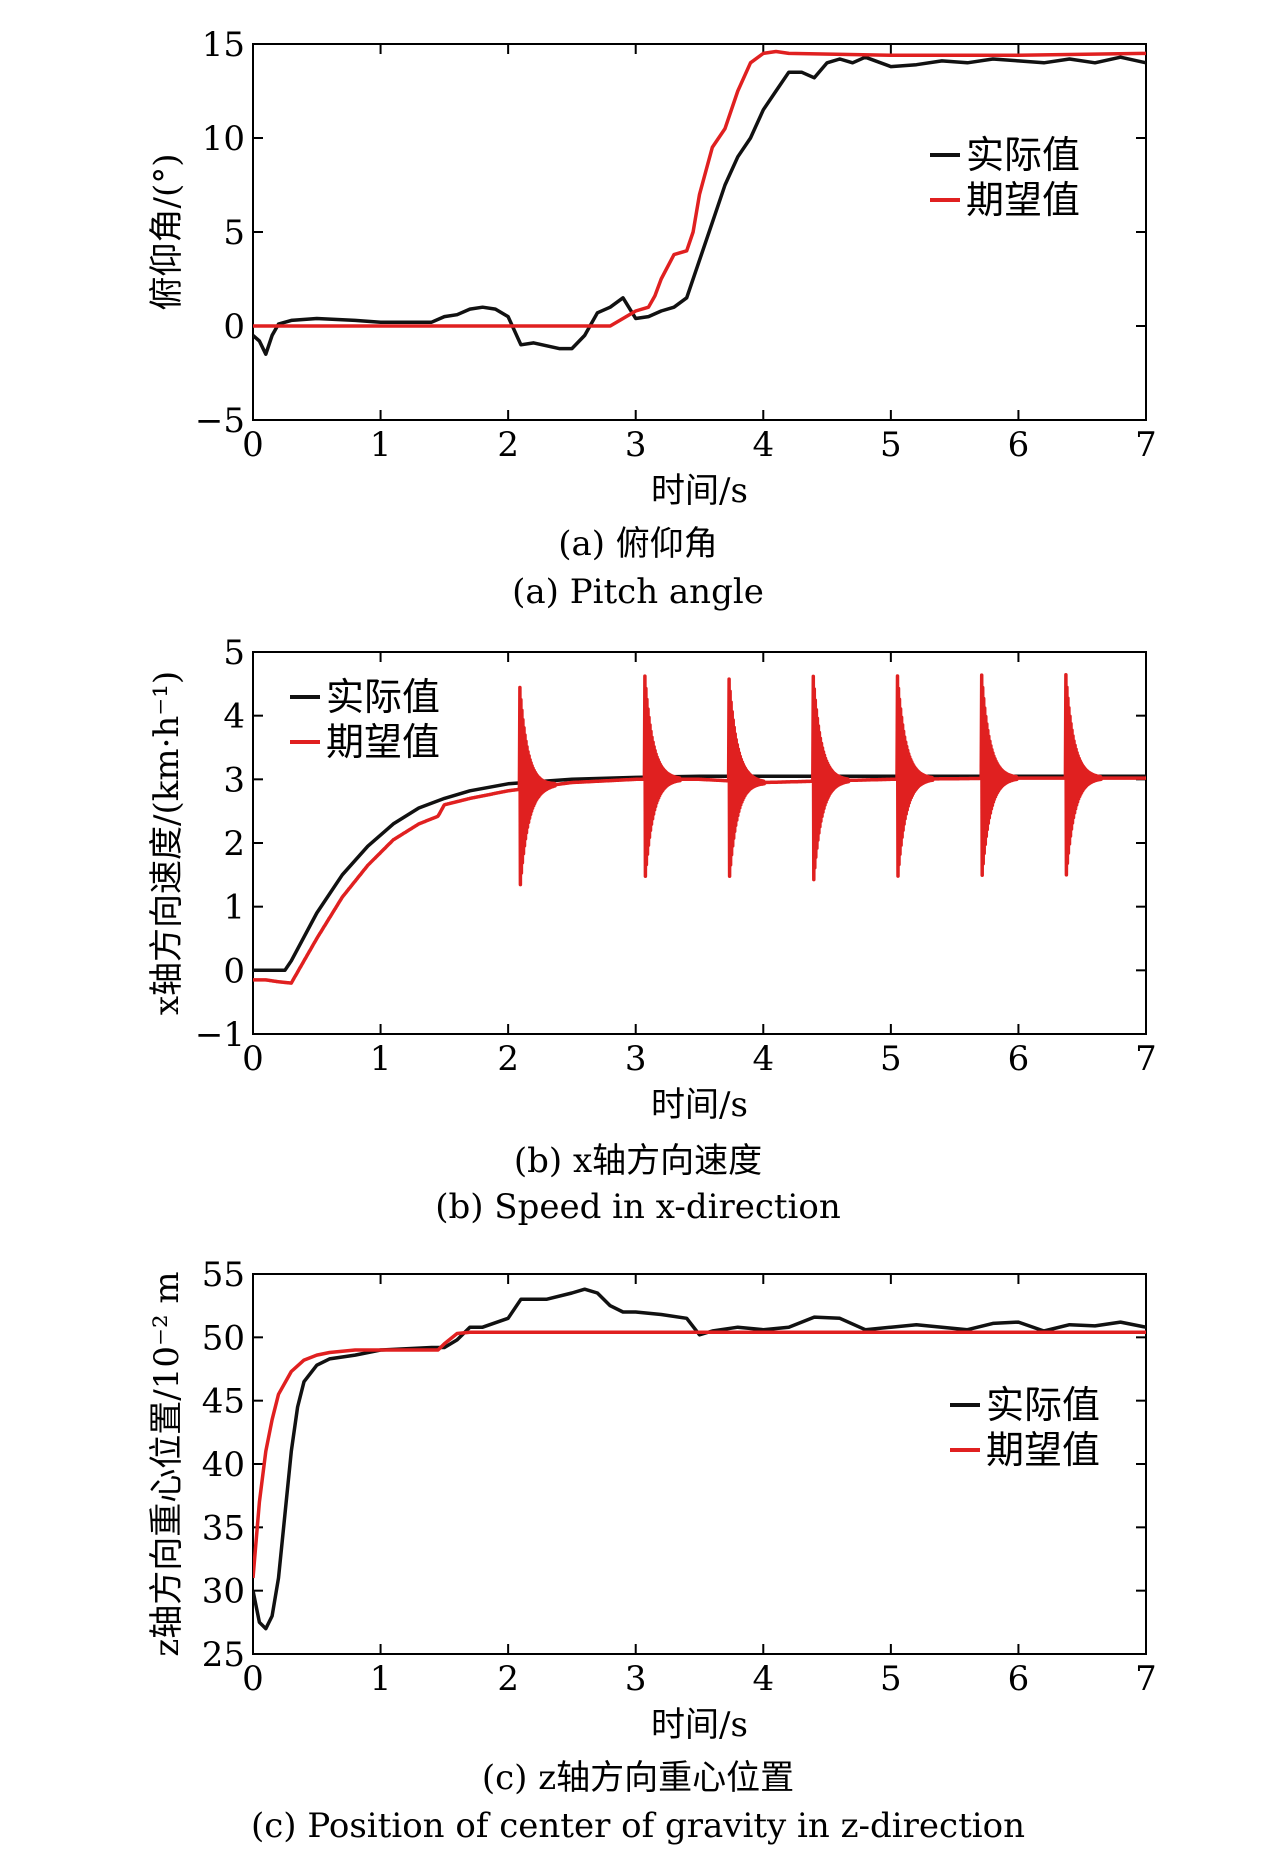 Image resolution: width=1276 pixels, height=1855 pixels. I want to click on caption-b-cn: (b) x轴方向速度, so click(638, 1161).